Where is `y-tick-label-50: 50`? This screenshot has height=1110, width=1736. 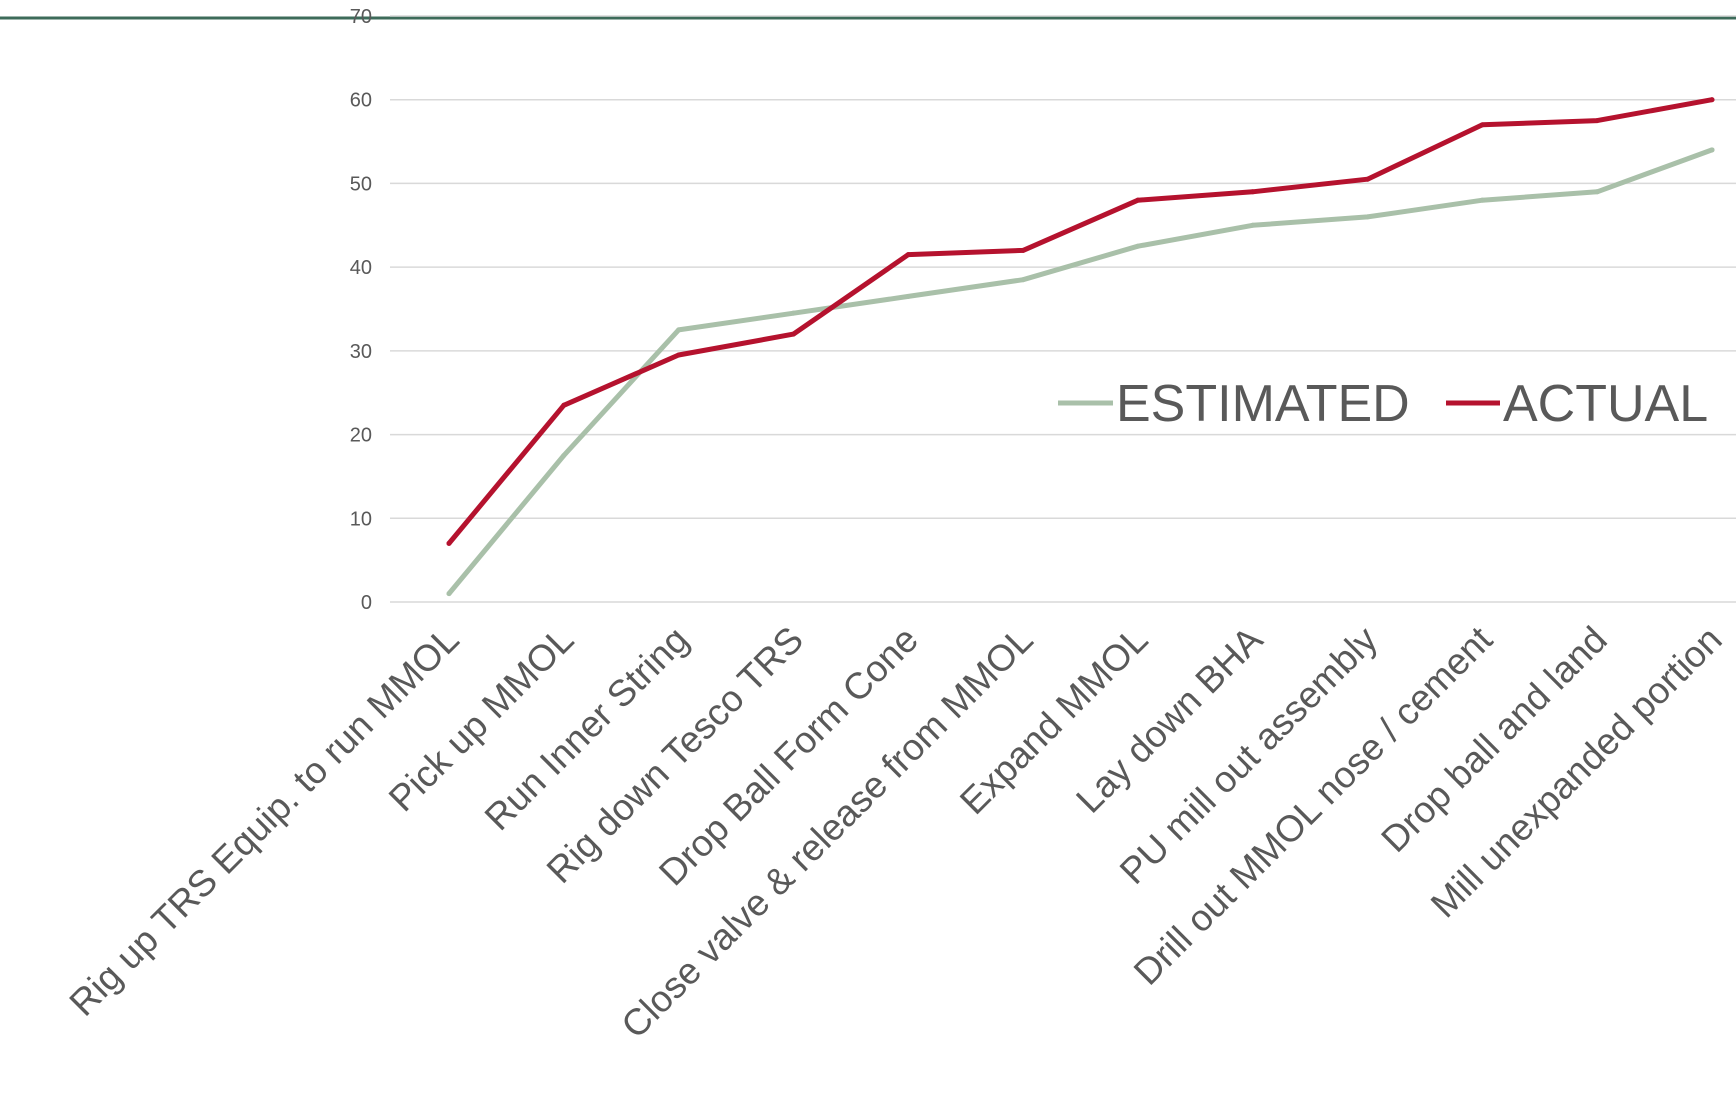 y-tick-label-50: 50 is located at coordinates (361, 184).